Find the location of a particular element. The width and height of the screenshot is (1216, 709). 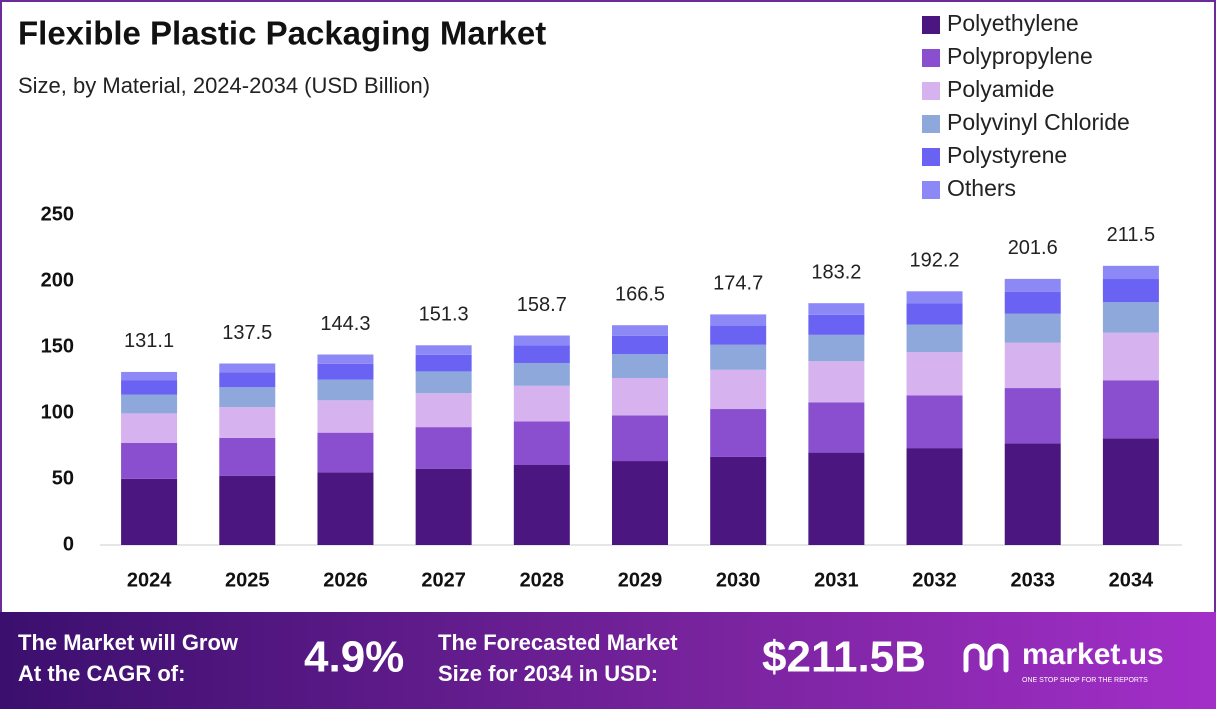

x-tick-label: 2025 is located at coordinates (247, 580).